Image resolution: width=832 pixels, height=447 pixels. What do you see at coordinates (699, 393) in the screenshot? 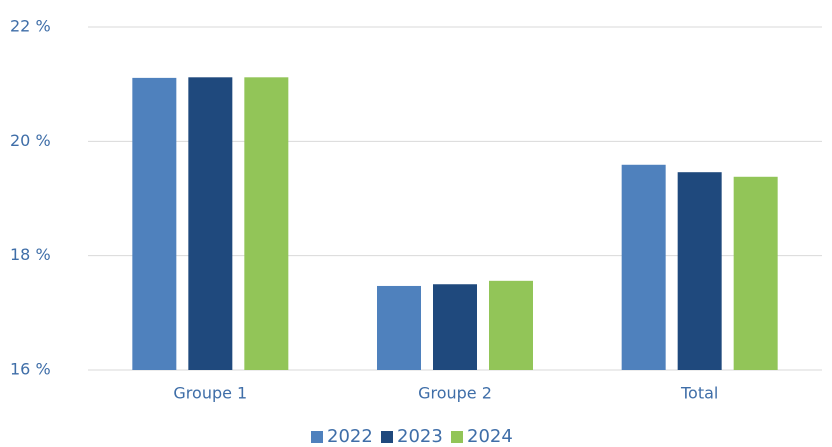
I see `x-tick-label: Total` at bounding box center [699, 393].